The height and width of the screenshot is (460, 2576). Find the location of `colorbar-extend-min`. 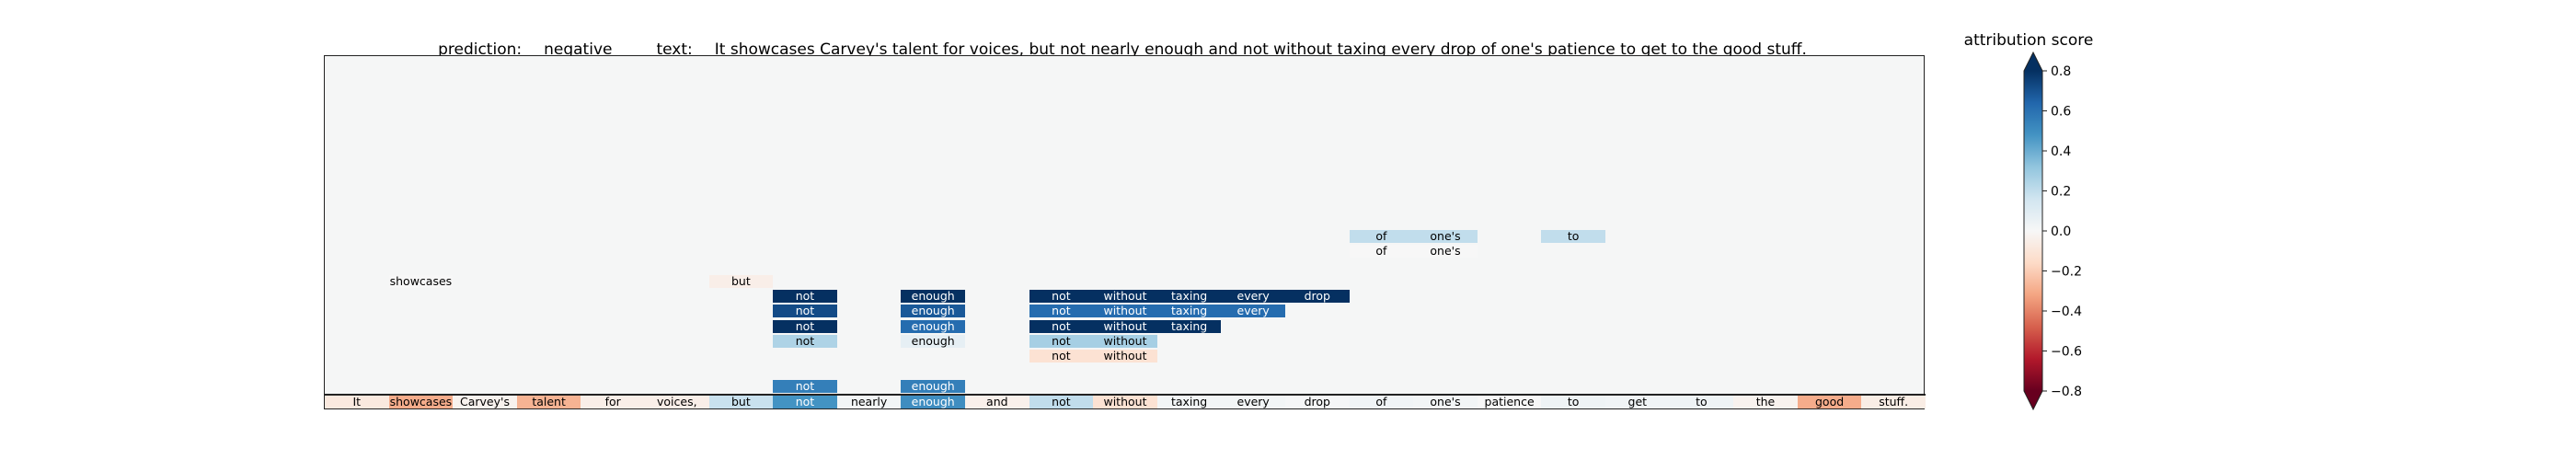

colorbar-extend-min is located at coordinates (2033, 400).